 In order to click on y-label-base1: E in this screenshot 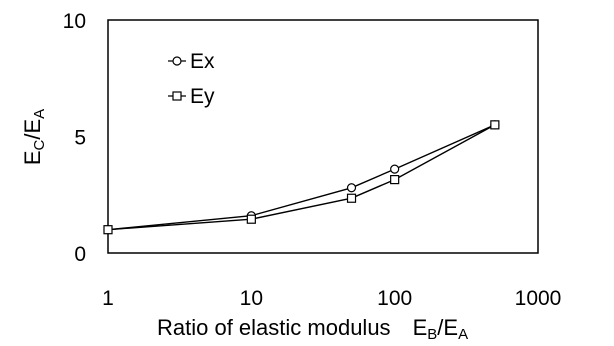, I will do `click(32, 157)`.